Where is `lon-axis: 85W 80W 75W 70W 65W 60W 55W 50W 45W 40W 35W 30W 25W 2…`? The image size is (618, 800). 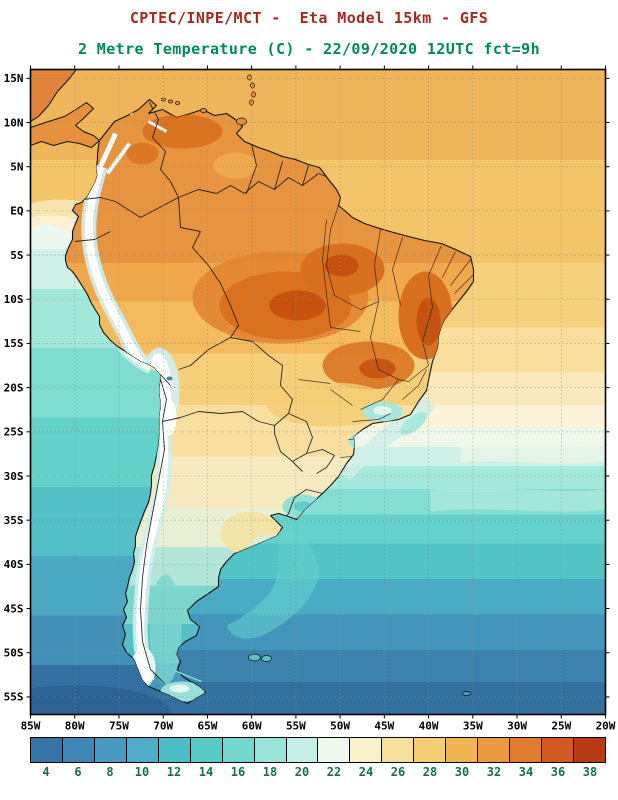 lon-axis: 85W 80W 75W 70W 65W 60W 55W 50W 45W 40W 35W 30W 25W 2… is located at coordinates (318, 726).